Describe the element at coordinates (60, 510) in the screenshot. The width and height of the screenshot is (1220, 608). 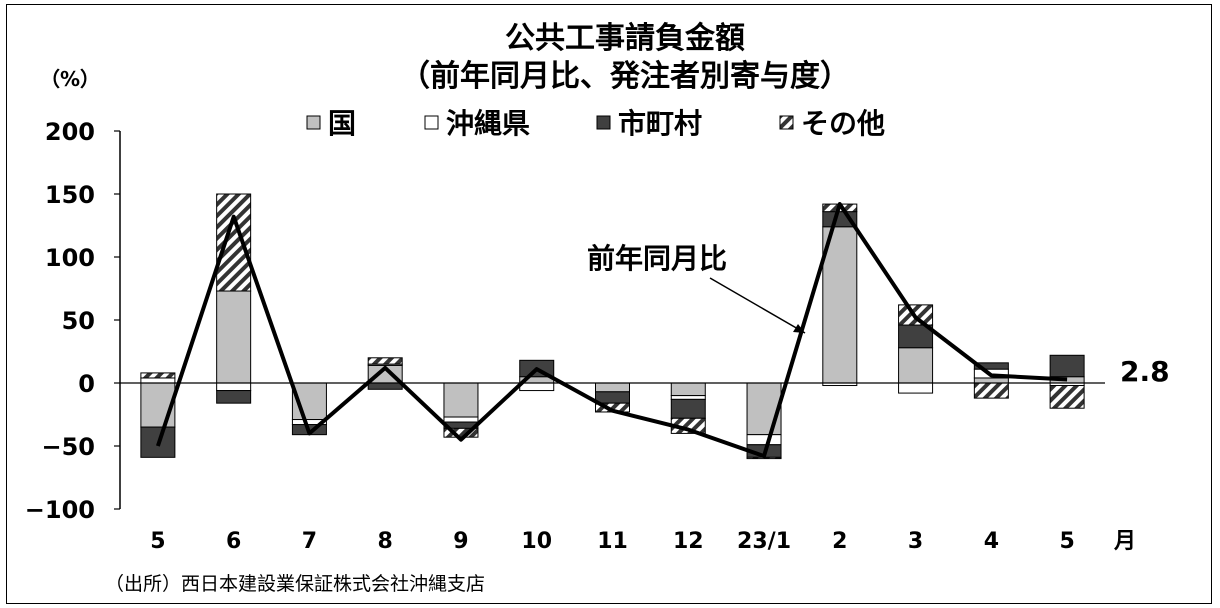
I see `y-tick-label: −100` at that location.